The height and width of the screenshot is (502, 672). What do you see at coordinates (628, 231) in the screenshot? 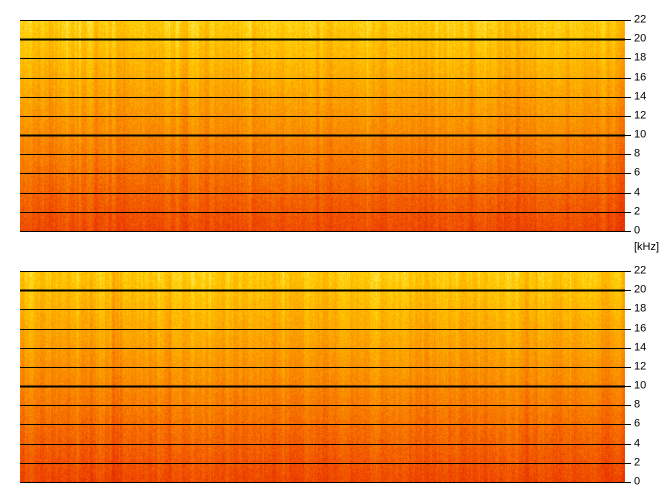
I see `axis-tick-0-top` at bounding box center [628, 231].